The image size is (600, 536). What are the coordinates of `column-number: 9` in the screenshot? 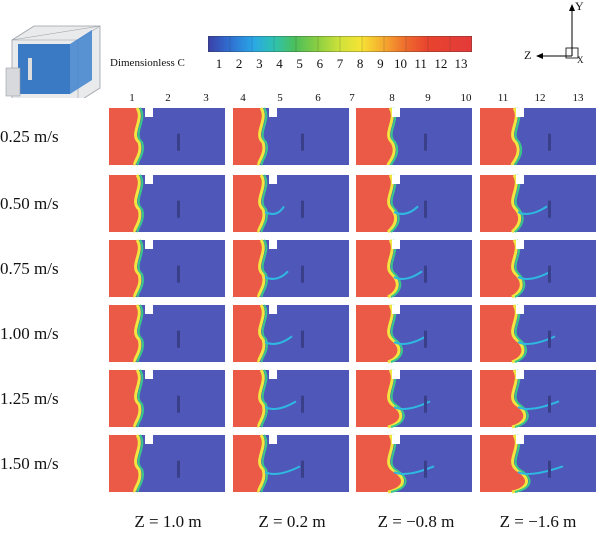 It's located at (428, 98).